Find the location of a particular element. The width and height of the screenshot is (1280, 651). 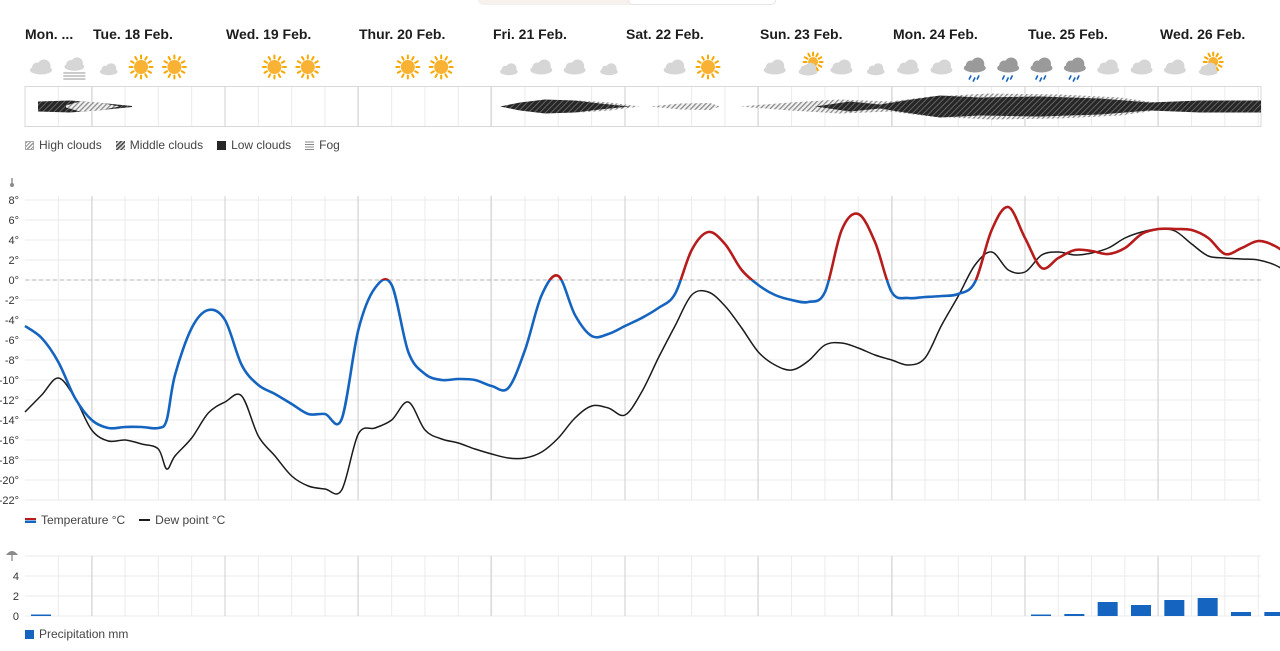

sun-cloud-icon is located at coordinates (1211, 63).